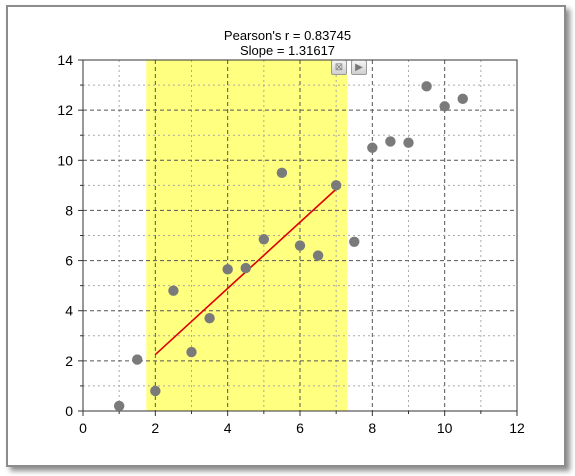 The height and width of the screenshot is (476, 575). I want to click on x-tick-label: 2, so click(155, 428).